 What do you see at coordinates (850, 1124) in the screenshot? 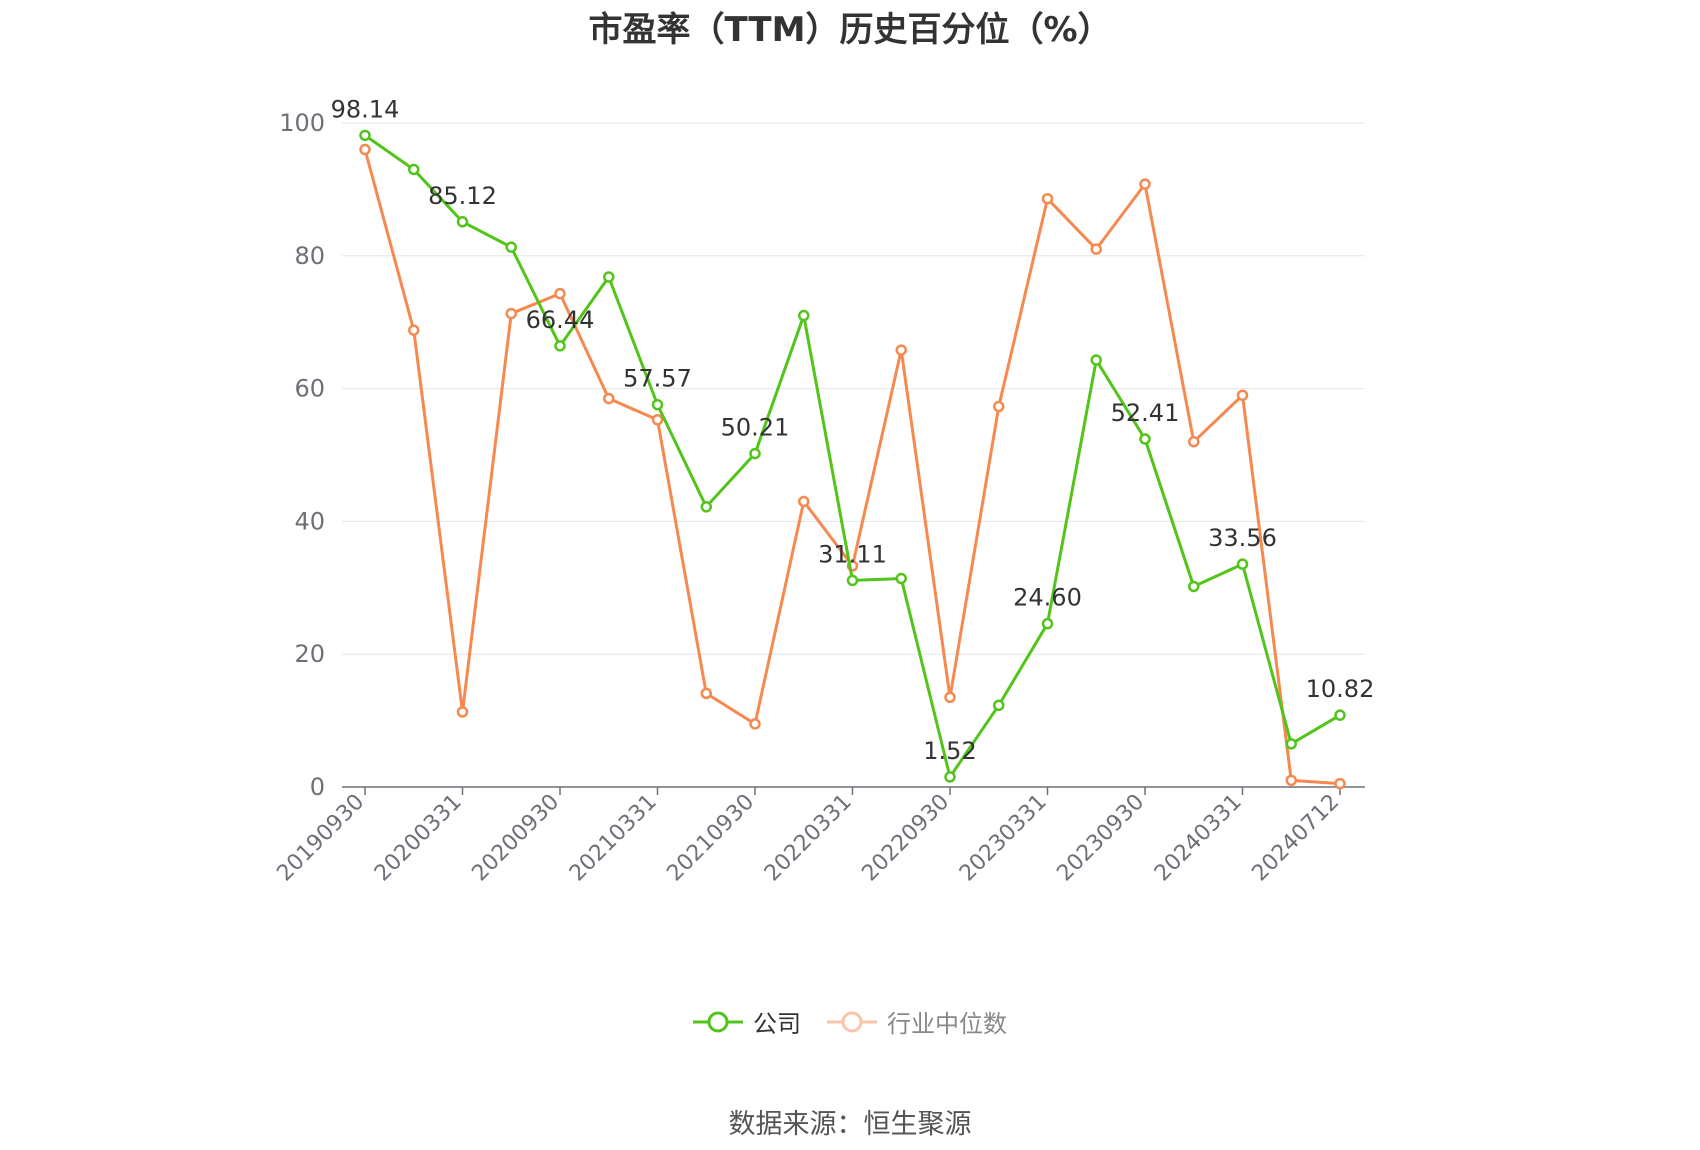
I see `data-source: 数据来源：恒生聚源` at bounding box center [850, 1124].